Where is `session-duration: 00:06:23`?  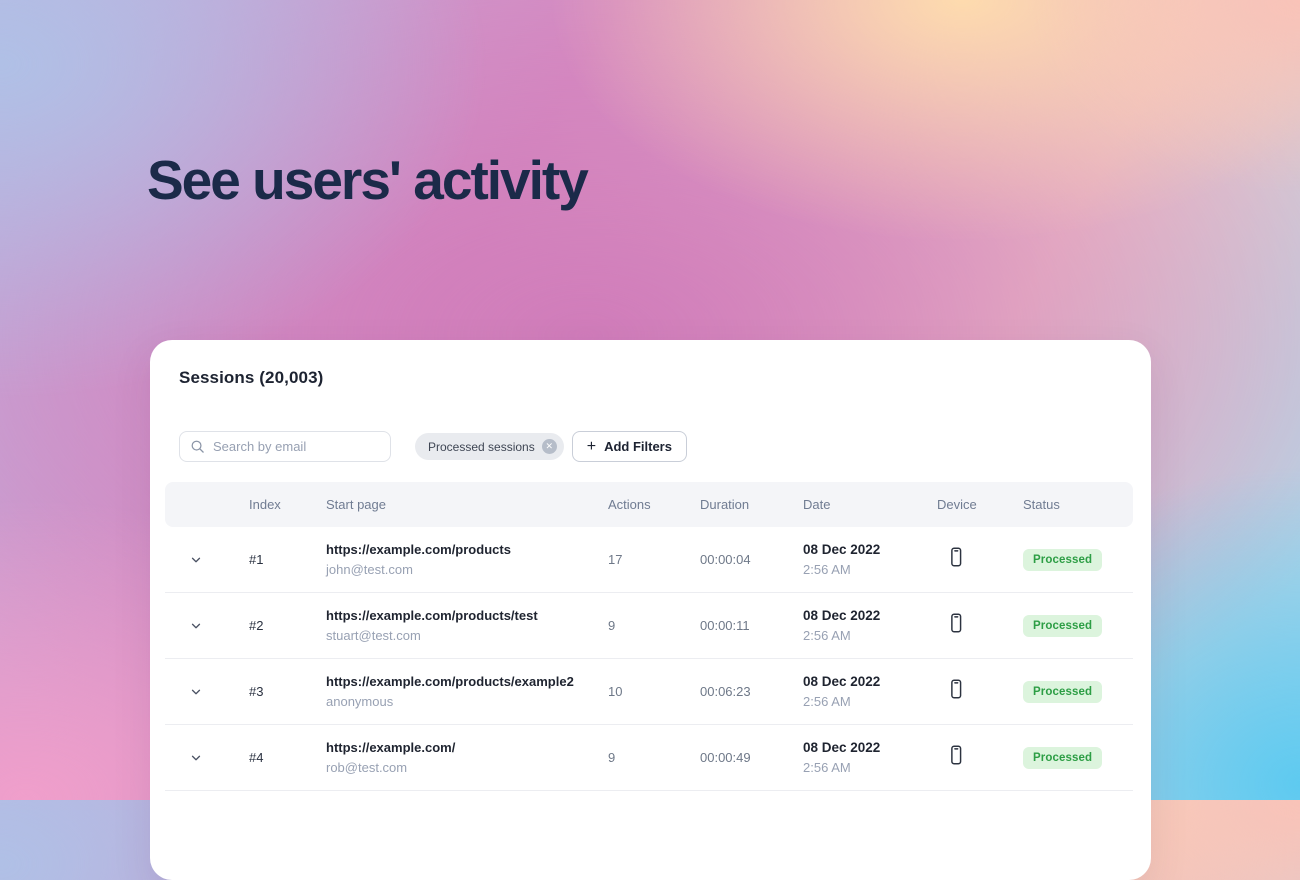 session-duration: 00:06:23 is located at coordinates (725, 691).